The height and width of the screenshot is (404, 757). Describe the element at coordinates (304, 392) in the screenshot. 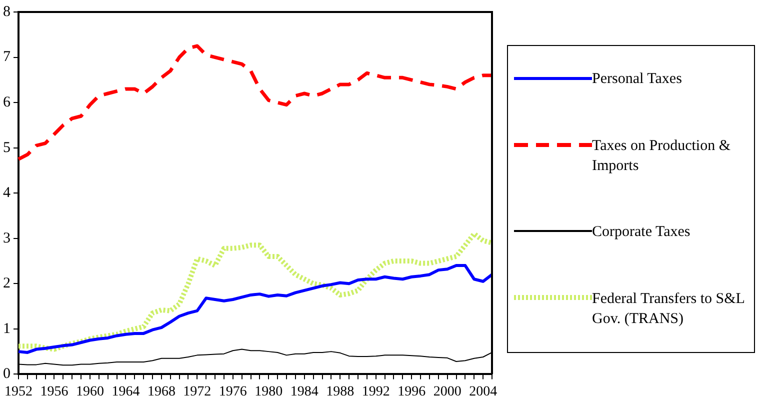

I see `x-tick-label: 1984` at that location.